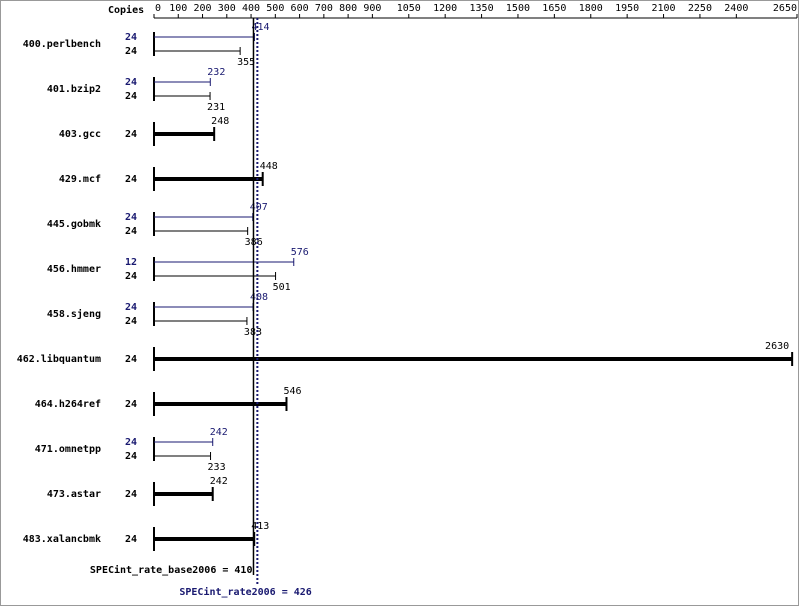  I want to click on x-tick-label: 2100, so click(664, 8).